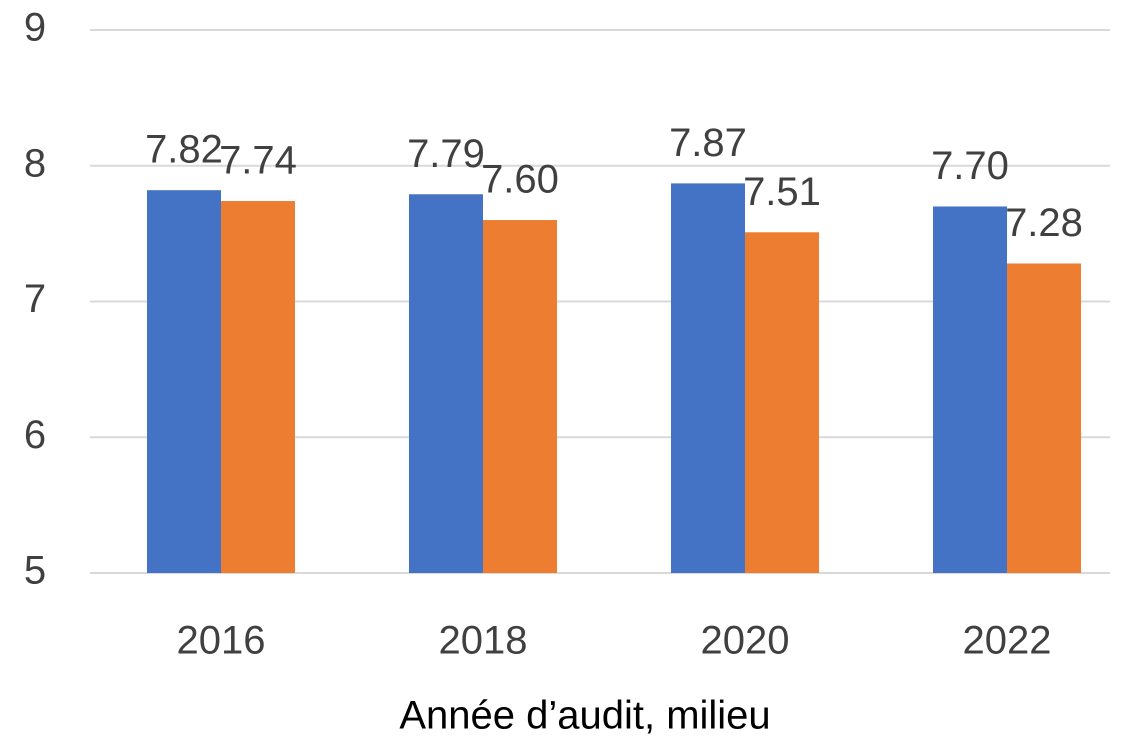 The width and height of the screenshot is (1130, 742). What do you see at coordinates (35, 28) in the screenshot?
I see `y-tick-label: 9` at bounding box center [35, 28].